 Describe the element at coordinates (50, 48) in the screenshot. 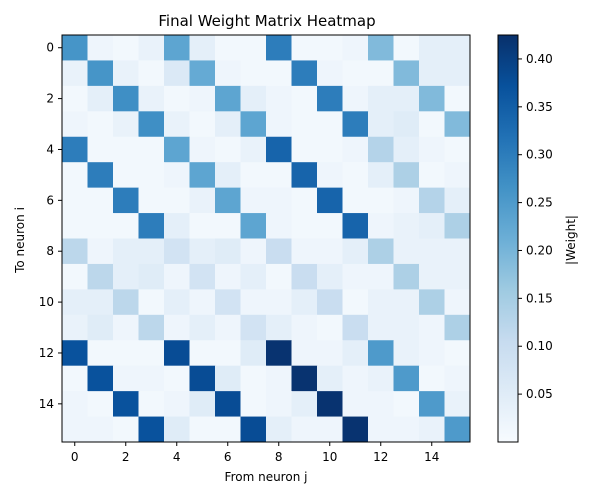

I see `y-tick-label: 0` at that location.